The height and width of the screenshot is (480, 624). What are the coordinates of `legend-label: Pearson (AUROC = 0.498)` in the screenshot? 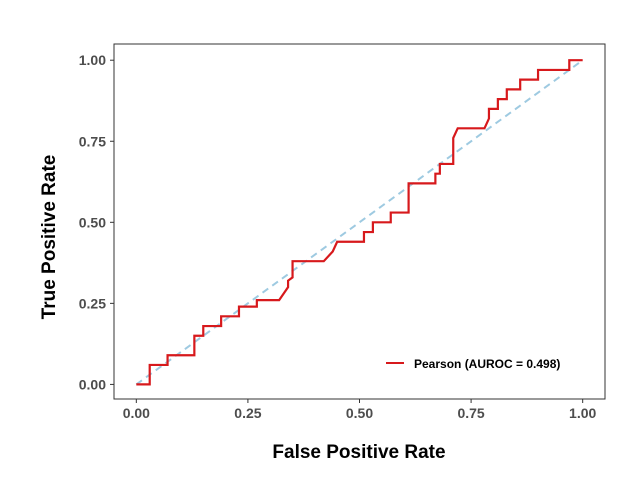 It's located at (487, 364).